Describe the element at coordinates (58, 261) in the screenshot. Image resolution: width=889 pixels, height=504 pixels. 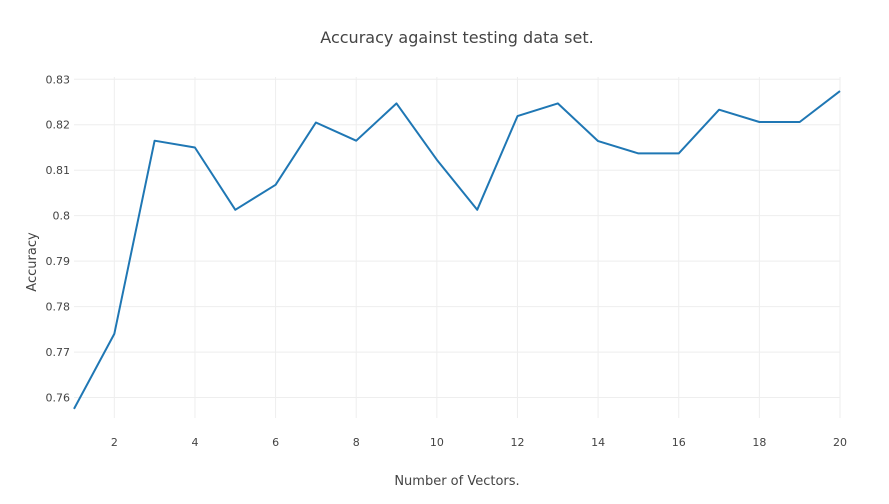
I see `y-tick-label: 0.79` at that location.